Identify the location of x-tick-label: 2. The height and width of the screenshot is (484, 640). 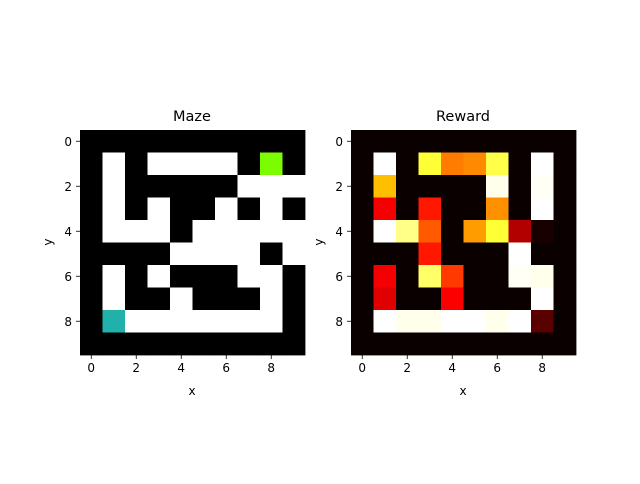
(407, 368).